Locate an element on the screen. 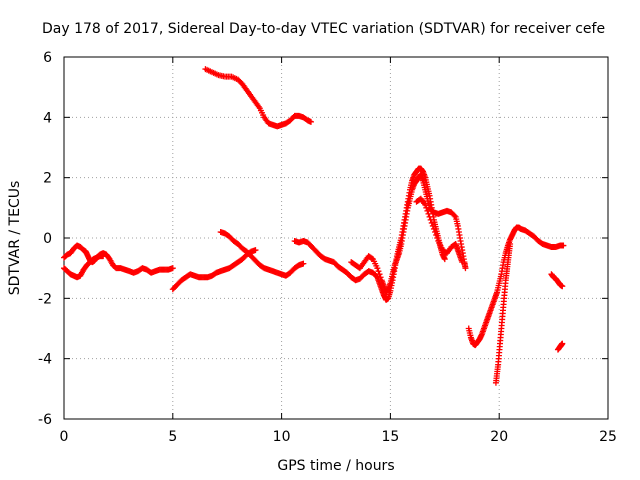 The image size is (640, 480). x-tick-label: 5 is located at coordinates (172, 437).